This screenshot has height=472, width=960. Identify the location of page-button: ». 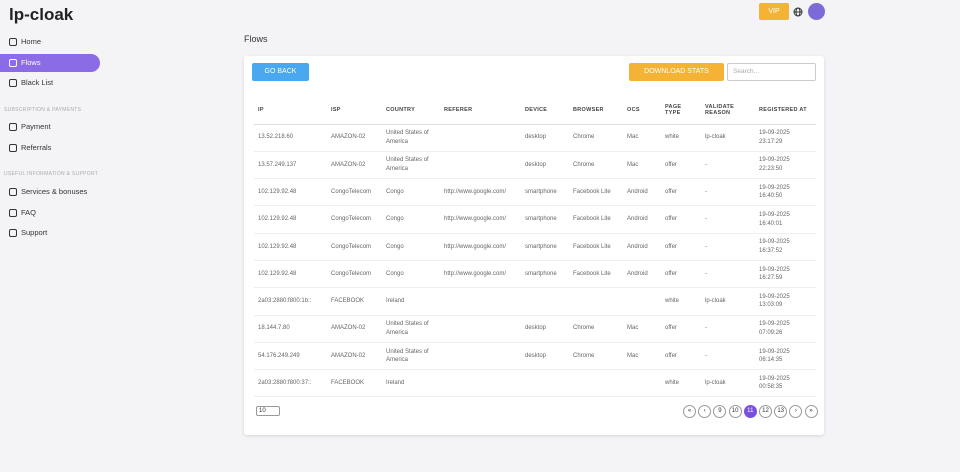
(811, 411).